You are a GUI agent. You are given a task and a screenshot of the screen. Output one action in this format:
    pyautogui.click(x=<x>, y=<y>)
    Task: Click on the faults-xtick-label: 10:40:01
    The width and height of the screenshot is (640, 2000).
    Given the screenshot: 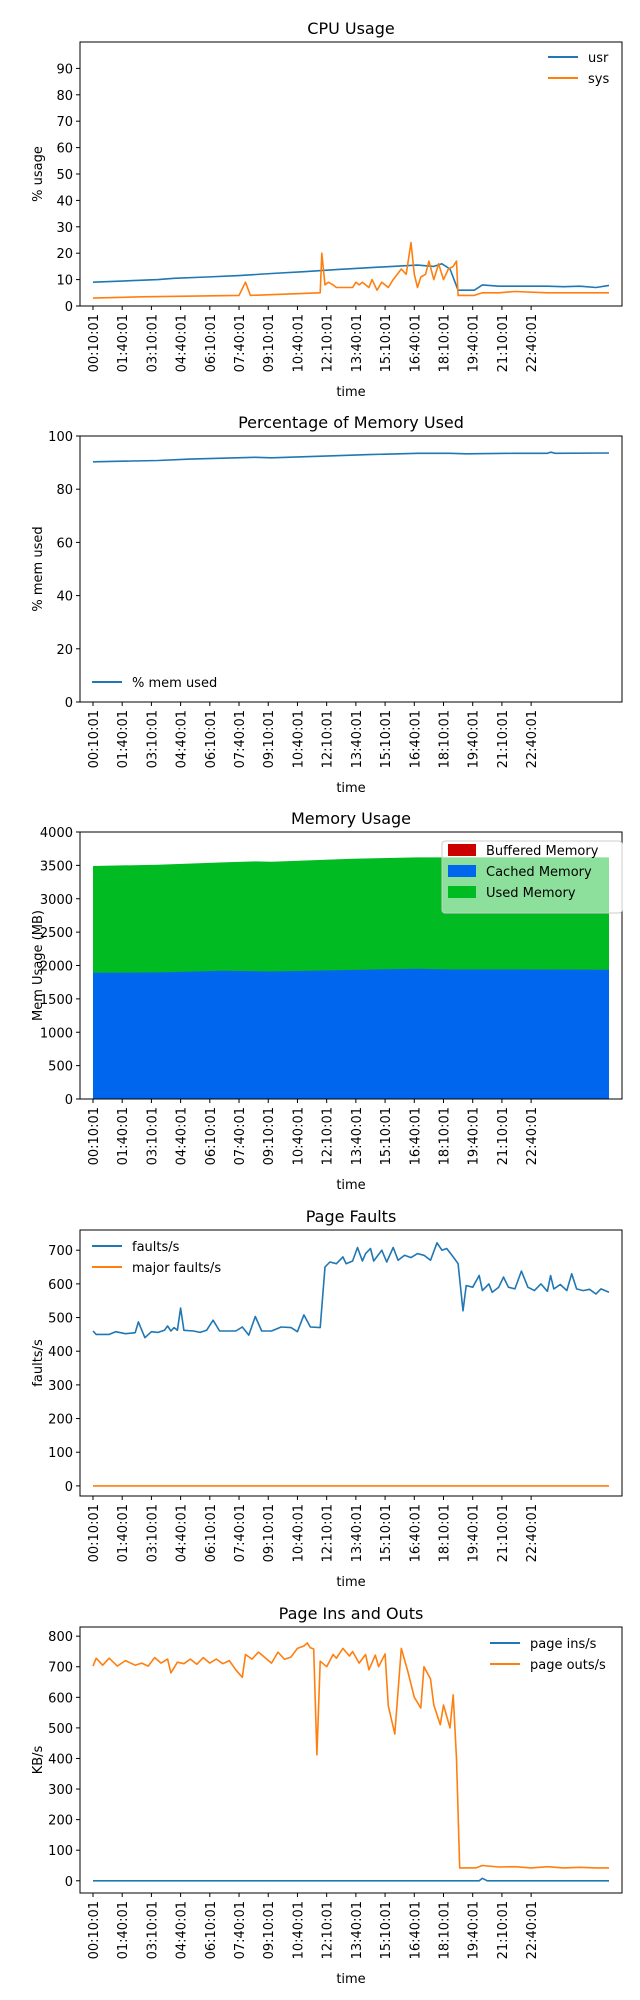 What is the action you would take?
    pyautogui.click(x=298, y=1533)
    